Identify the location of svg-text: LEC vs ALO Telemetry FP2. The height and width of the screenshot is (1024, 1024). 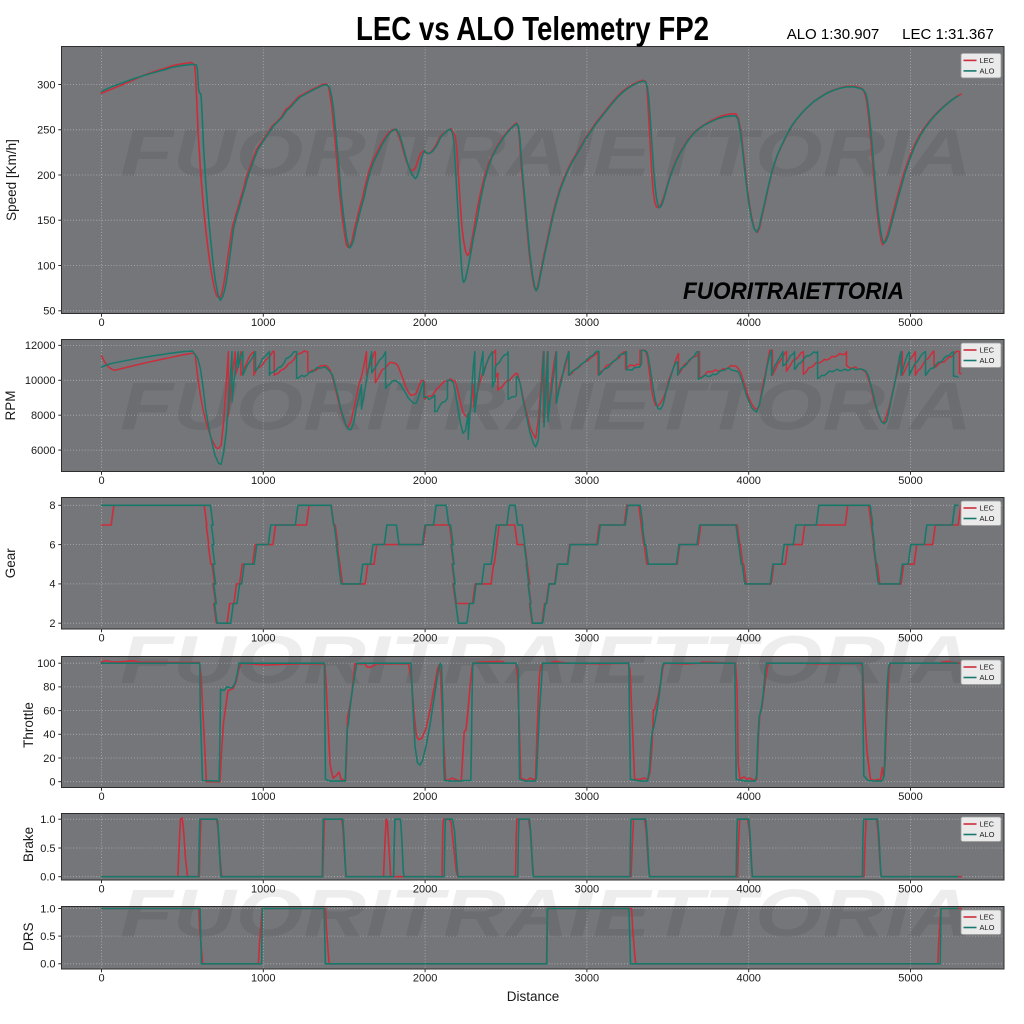
(532, 28).